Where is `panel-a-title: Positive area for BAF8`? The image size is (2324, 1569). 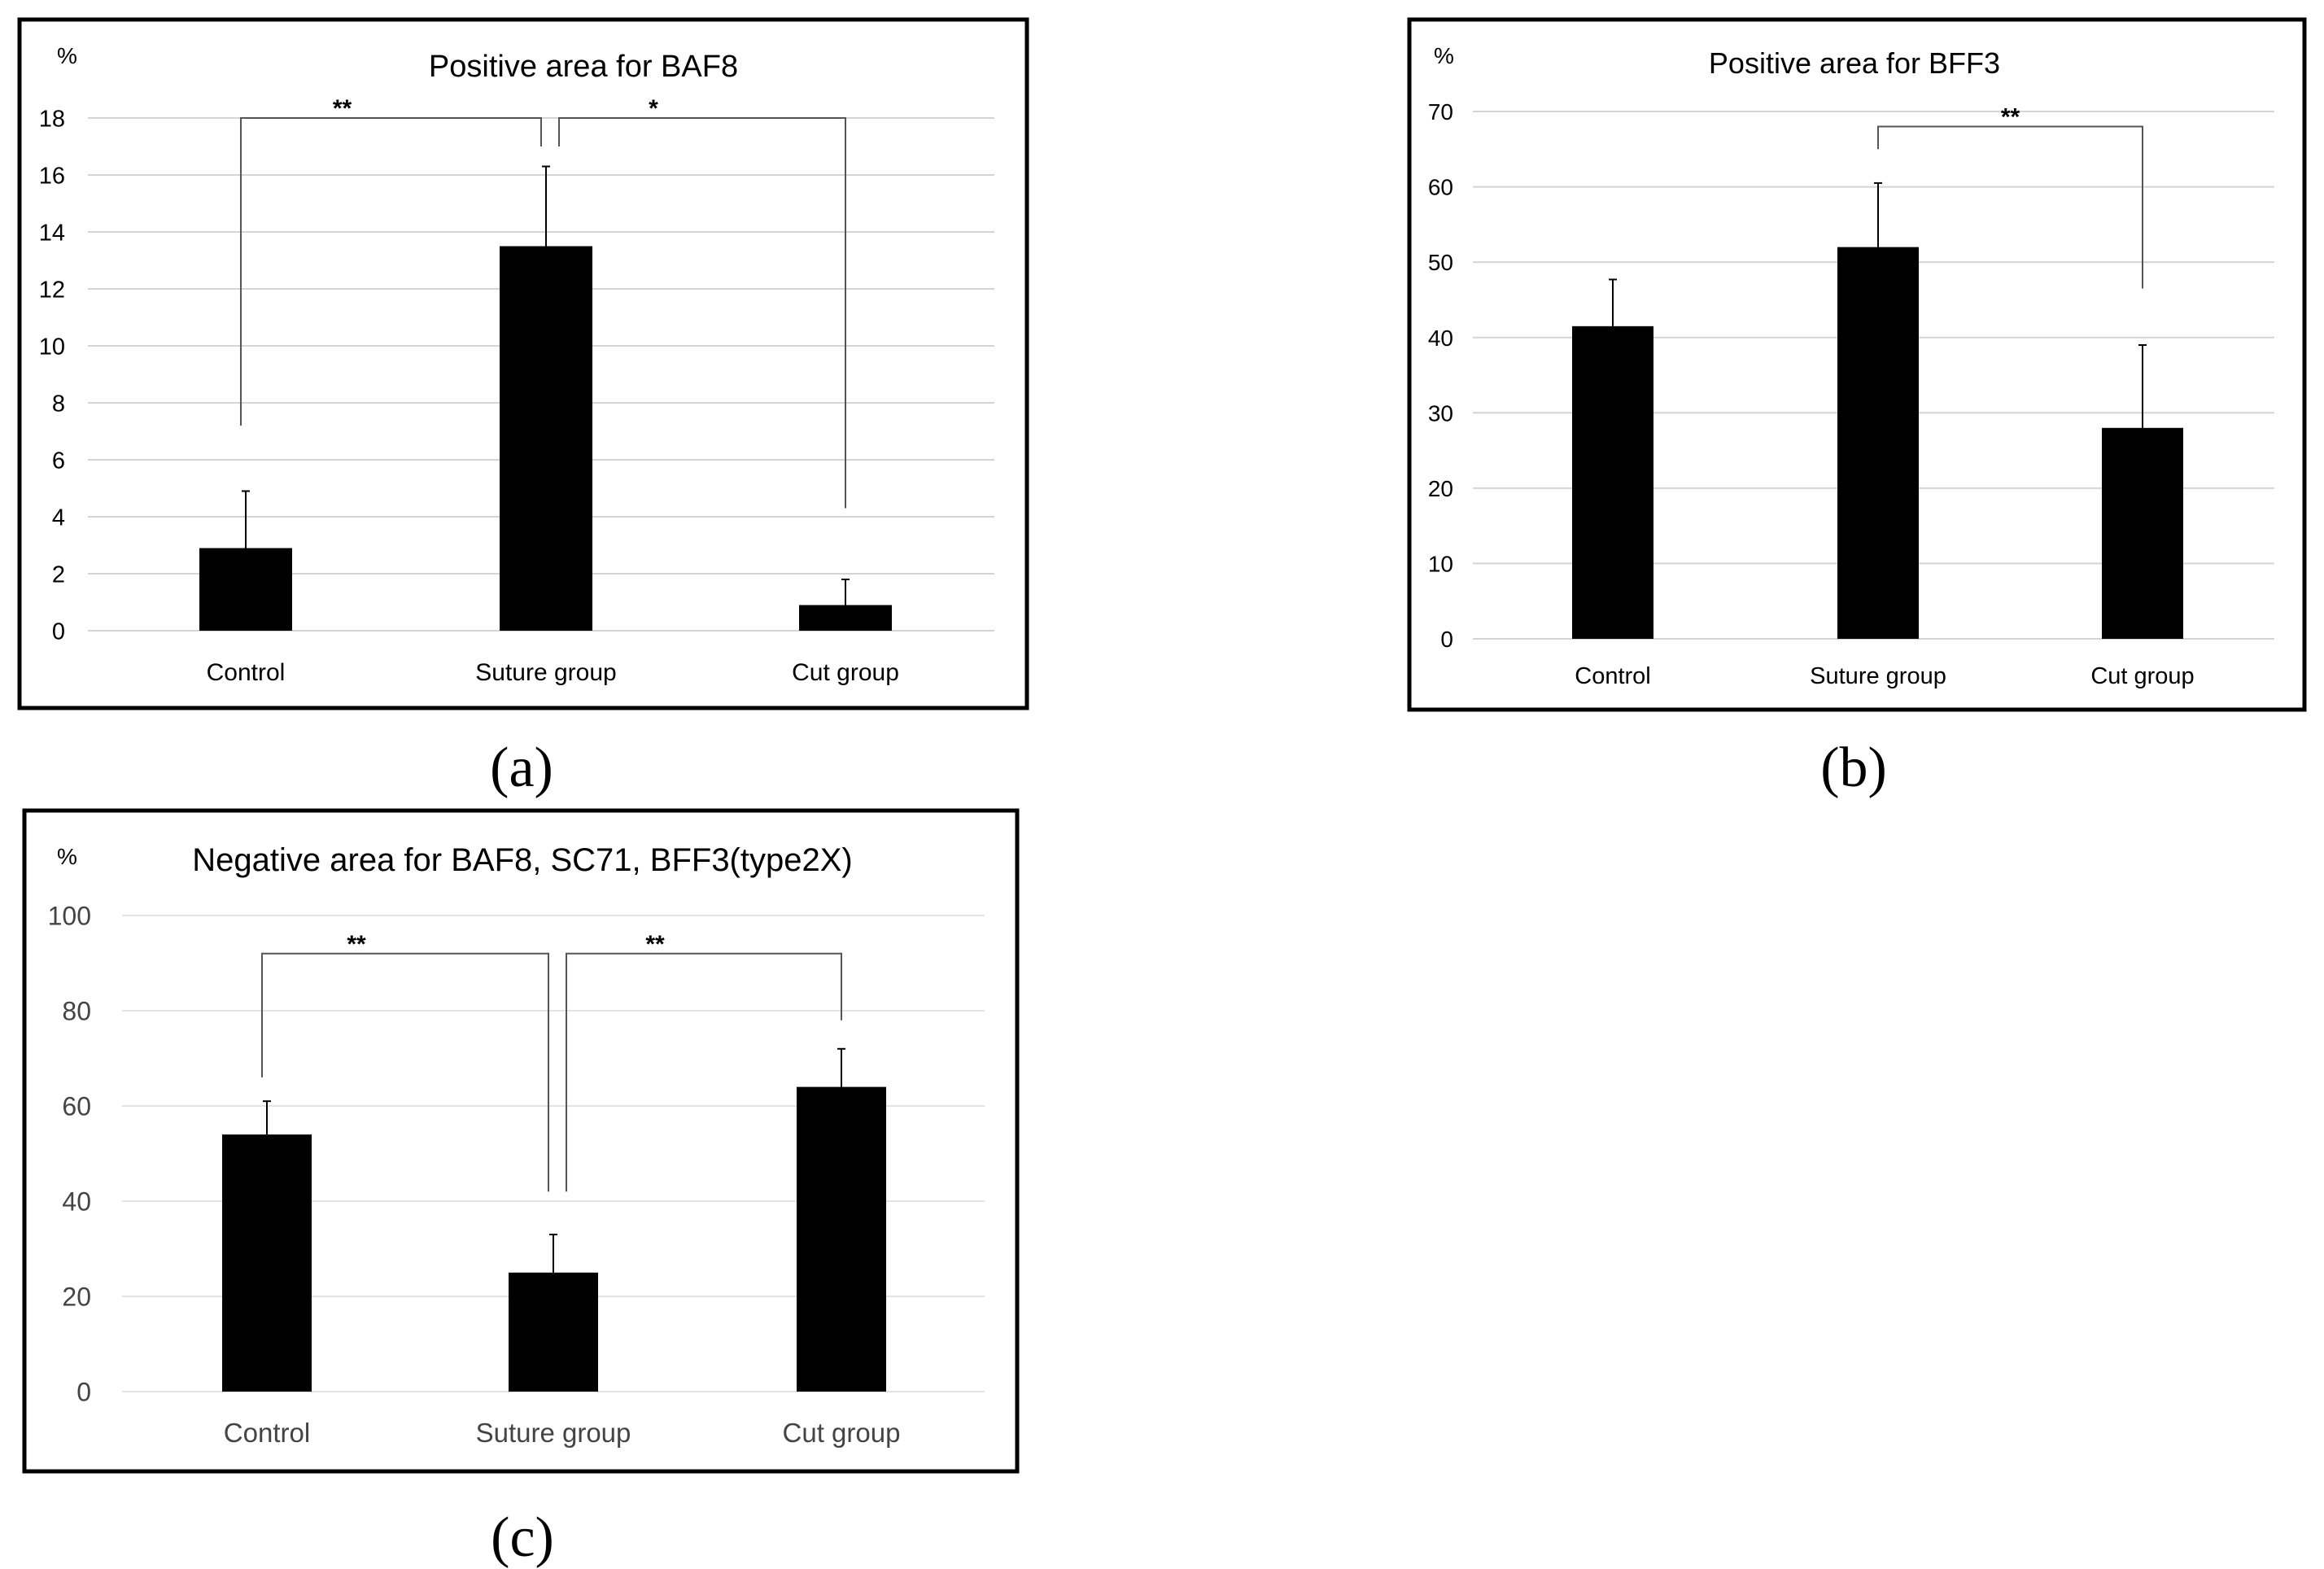
panel-a-title: Positive area for BAF8 is located at coordinates (583, 67).